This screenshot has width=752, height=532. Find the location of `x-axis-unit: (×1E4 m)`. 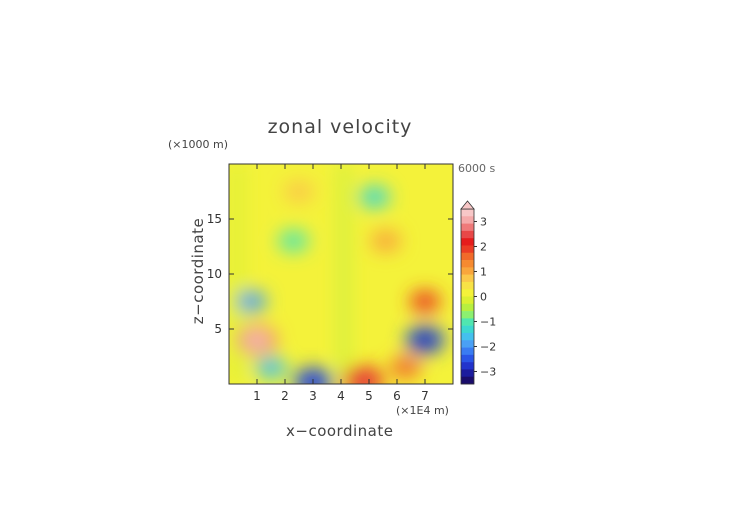

x-axis-unit: (×1E4 m) is located at coordinates (422, 410).